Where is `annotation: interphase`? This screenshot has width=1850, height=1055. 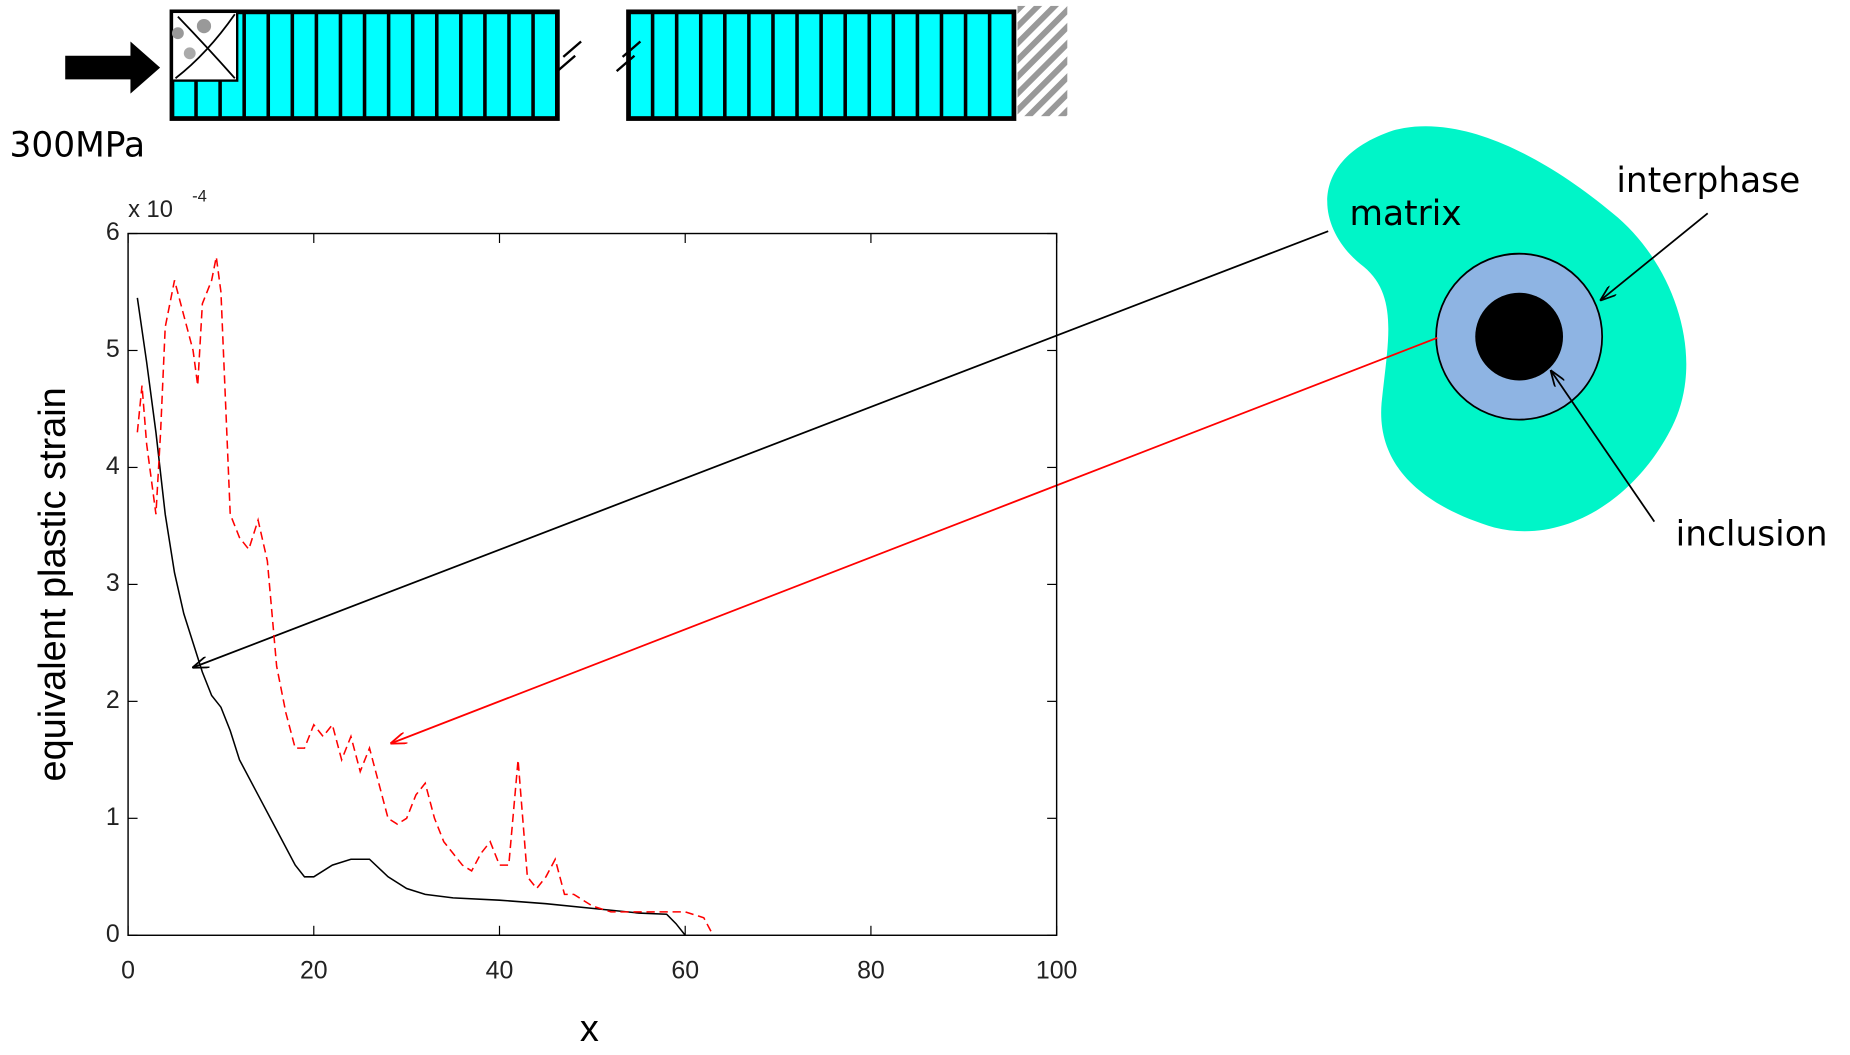
annotation: interphase is located at coordinates (1708, 181).